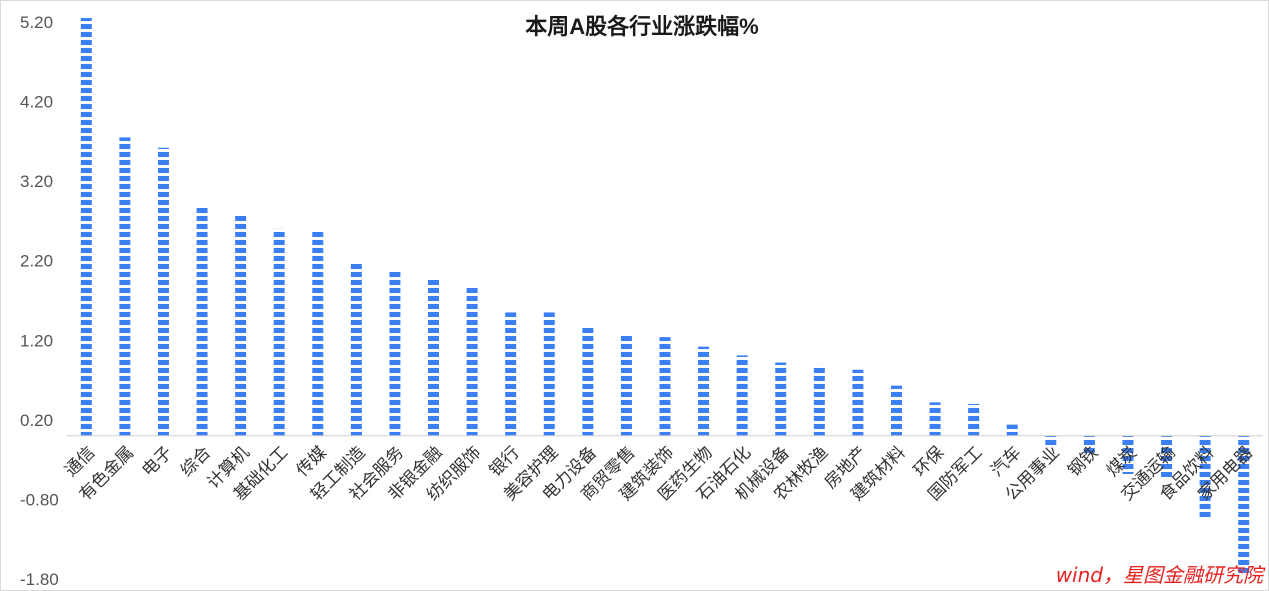 The height and width of the screenshot is (591, 1269). Describe the element at coordinates (641, 26) in the screenshot. I see `chart-title: 本周A股各行业涨跌幅%` at that location.